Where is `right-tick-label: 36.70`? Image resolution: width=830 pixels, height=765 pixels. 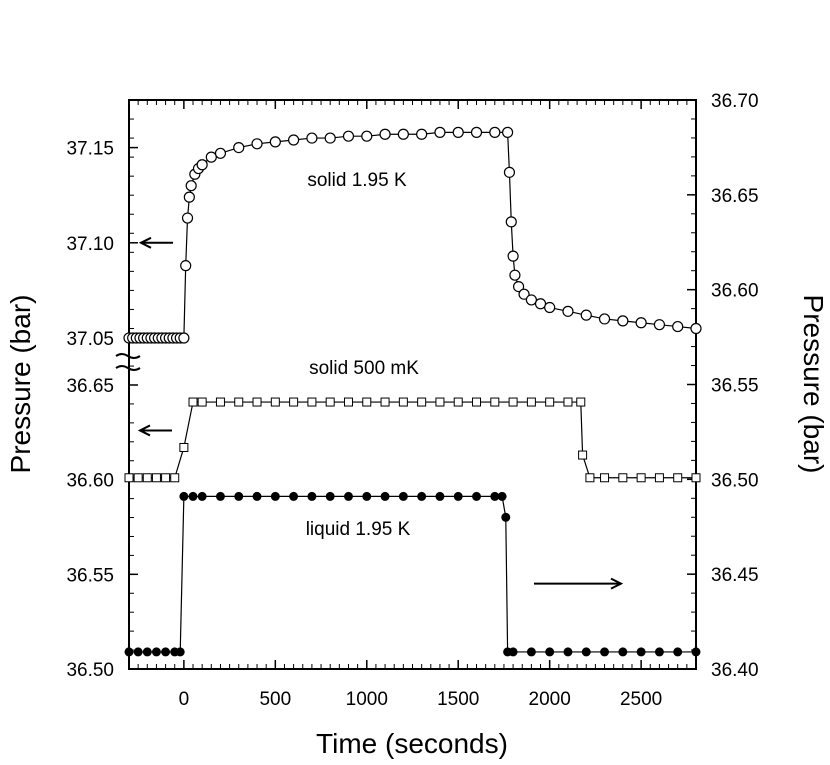 right-tick-label: 36.70 is located at coordinates (735, 101).